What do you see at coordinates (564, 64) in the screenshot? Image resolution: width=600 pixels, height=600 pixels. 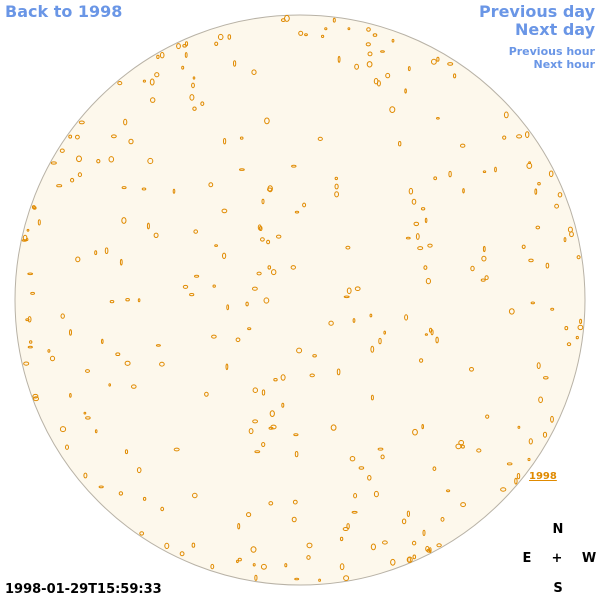 I see `next-hour-link: Next hour` at bounding box center [564, 64].